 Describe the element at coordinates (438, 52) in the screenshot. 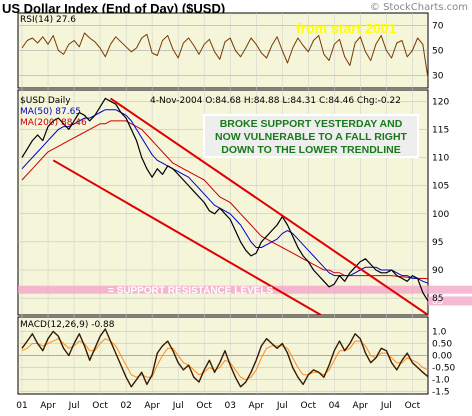

I see `rsi-tick-label: 50` at that location.